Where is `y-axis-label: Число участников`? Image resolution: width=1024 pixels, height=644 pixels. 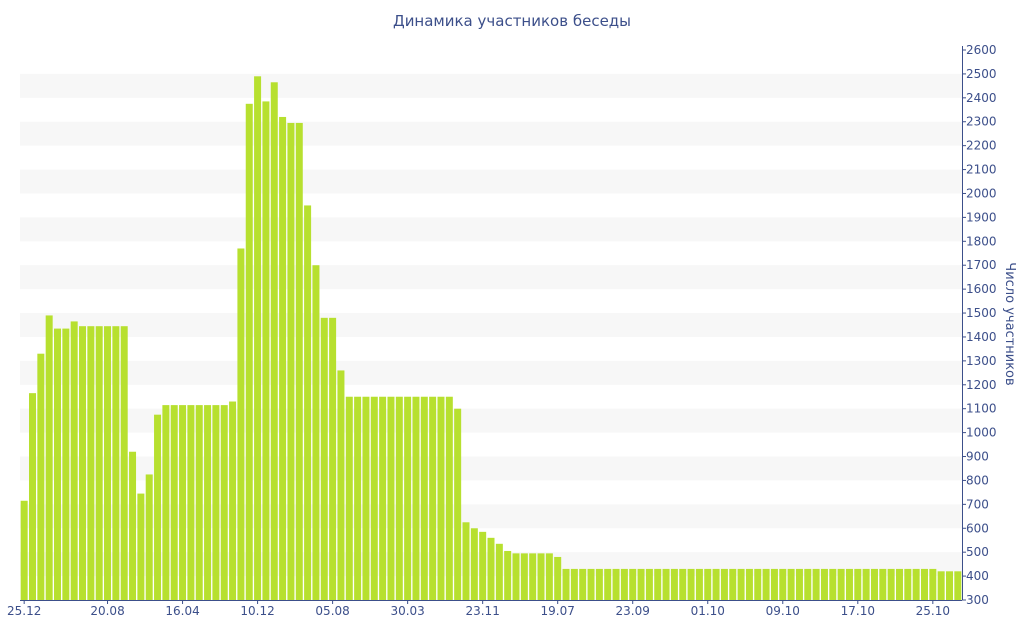
y-axis-label: Число участников is located at coordinates (1009, 323).